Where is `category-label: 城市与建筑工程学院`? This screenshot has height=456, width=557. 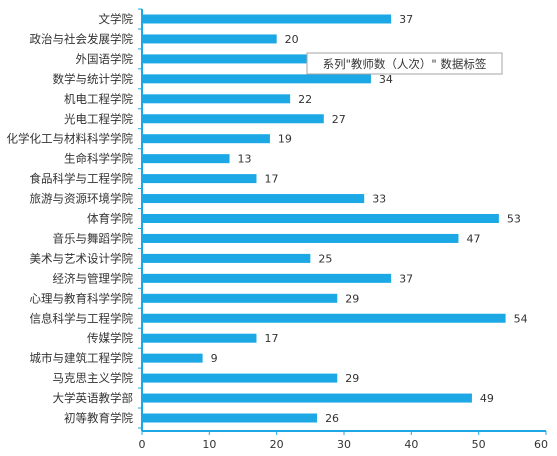 category-label: 城市与建筑工程学院 is located at coordinates (82, 358).